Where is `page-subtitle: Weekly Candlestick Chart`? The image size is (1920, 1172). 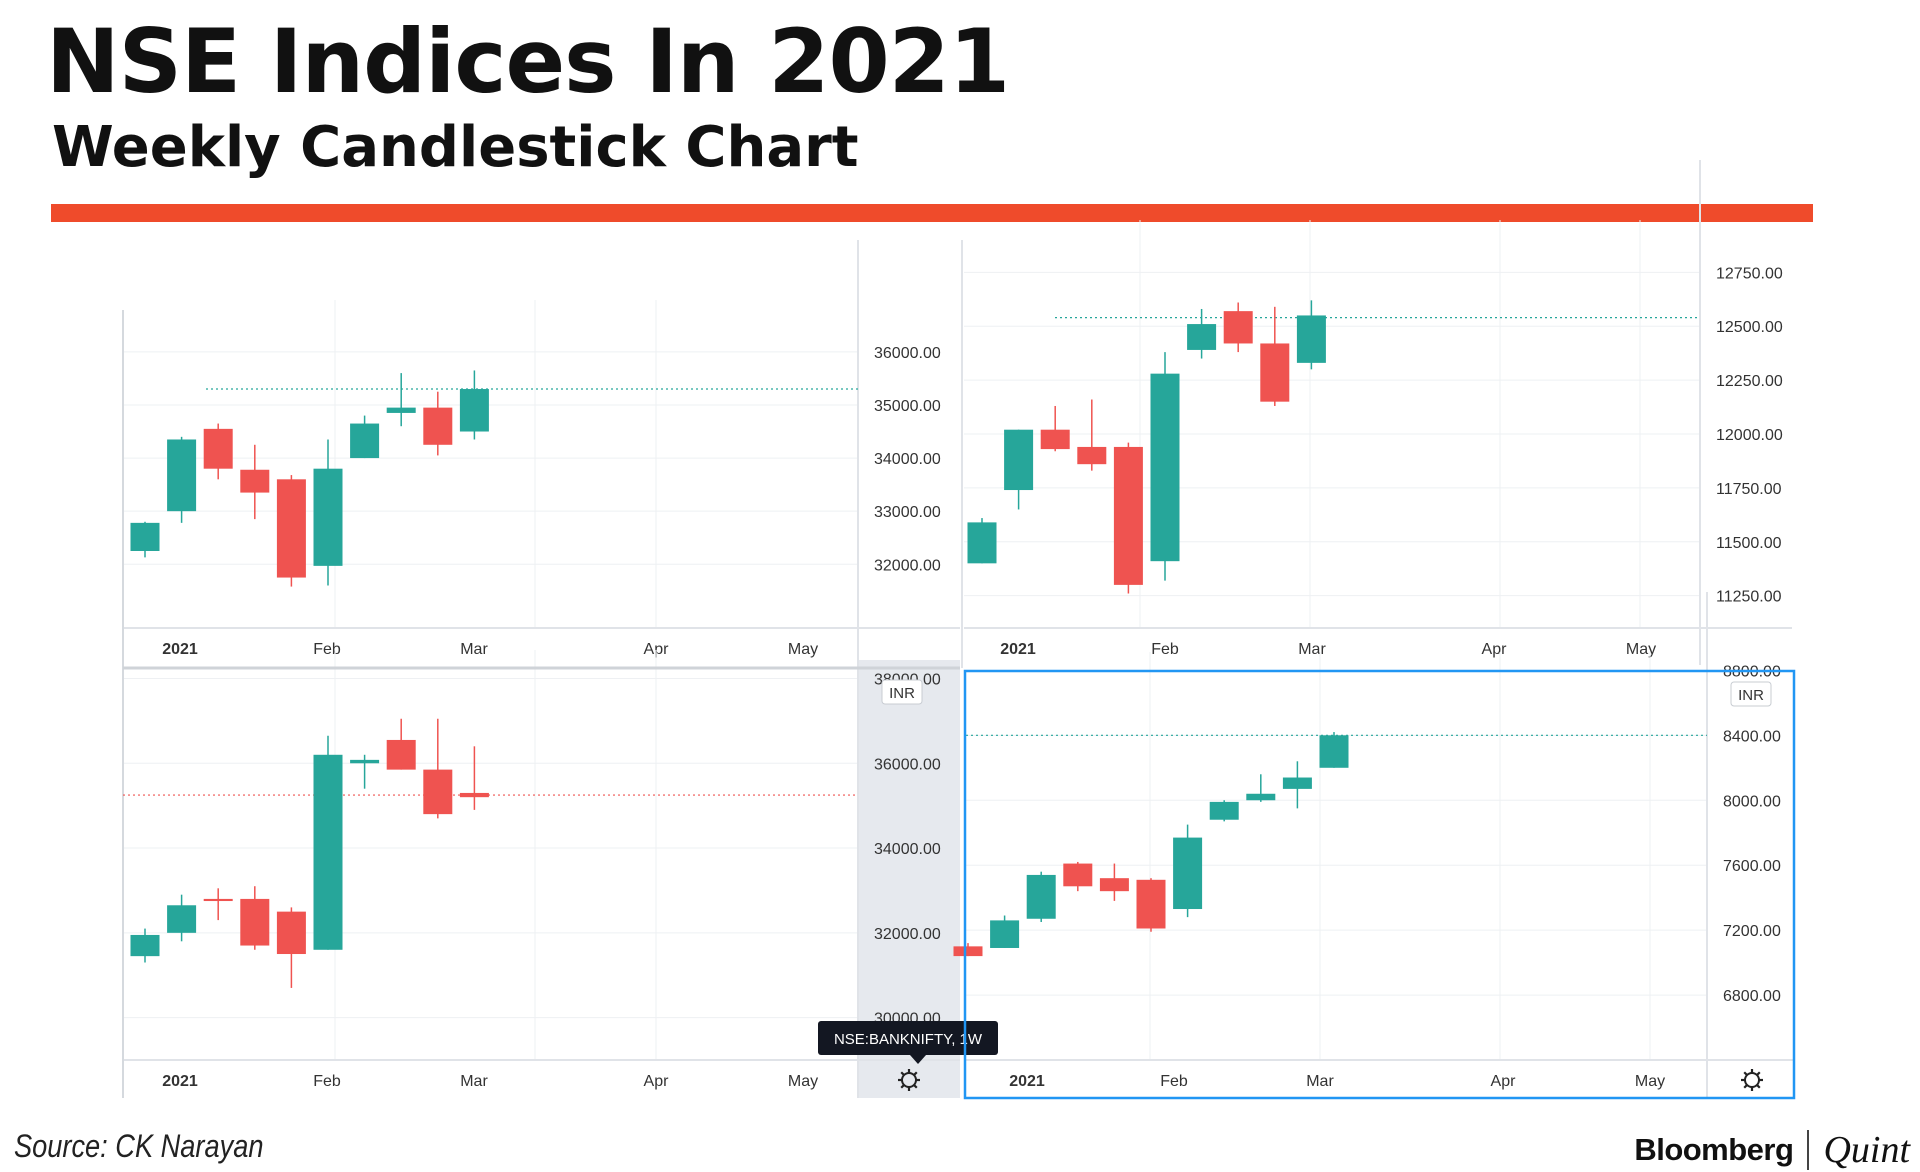 page-subtitle: Weekly Candlestick Chart is located at coordinates (455, 147).